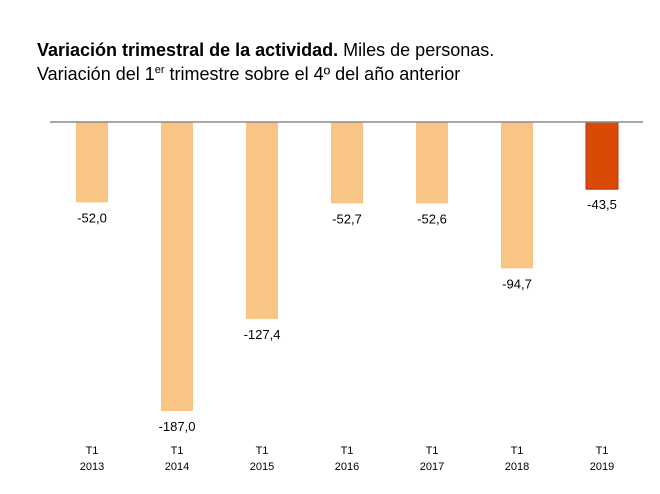 The height and width of the screenshot is (494, 660). I want to click on x-tick-label-year: 2018, so click(517, 467).